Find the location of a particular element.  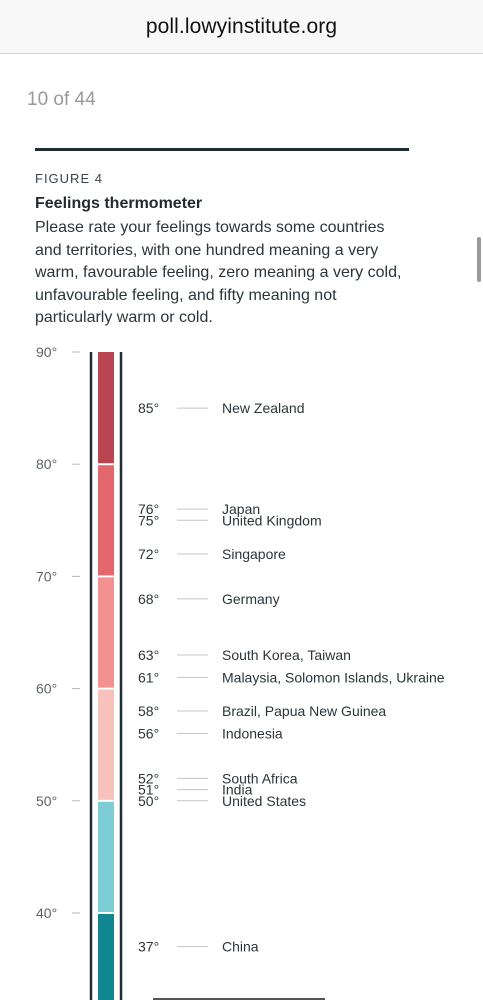

data-country-label: Brazil, Papua New Guinea is located at coordinates (304, 711).